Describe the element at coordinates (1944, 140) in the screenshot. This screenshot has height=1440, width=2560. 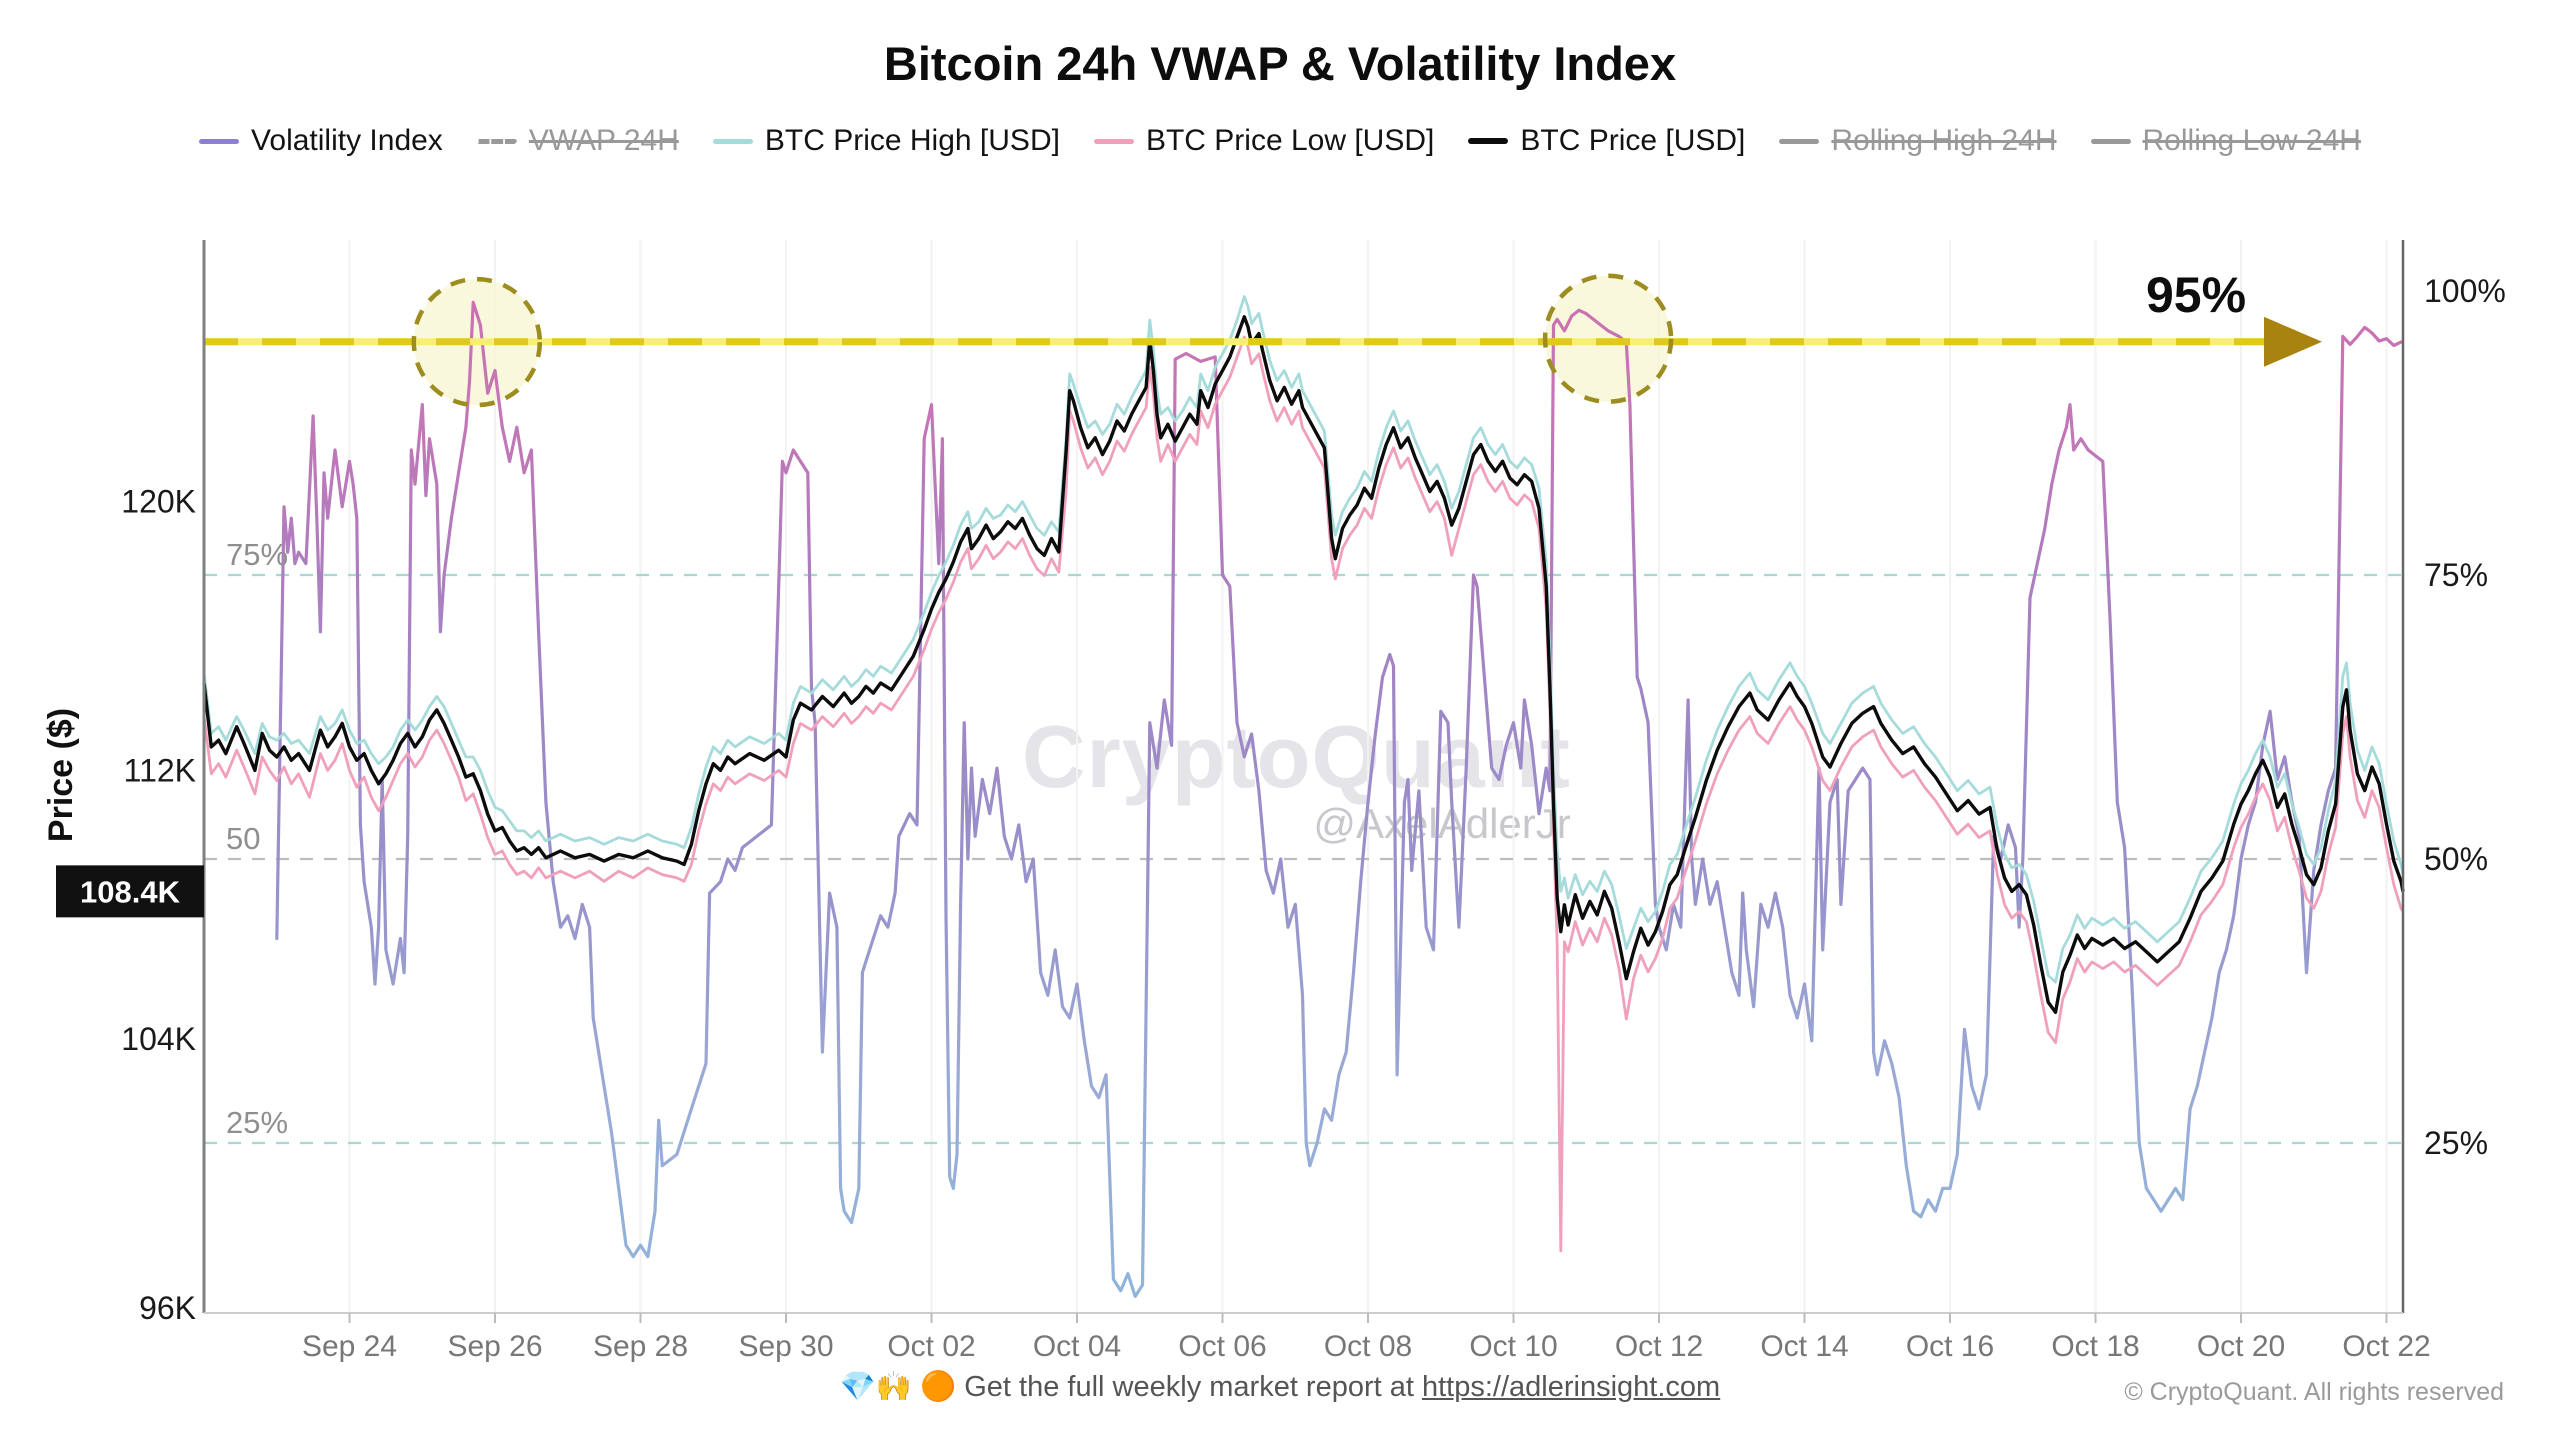
I see `legend-label: Rolling High 24H` at that location.